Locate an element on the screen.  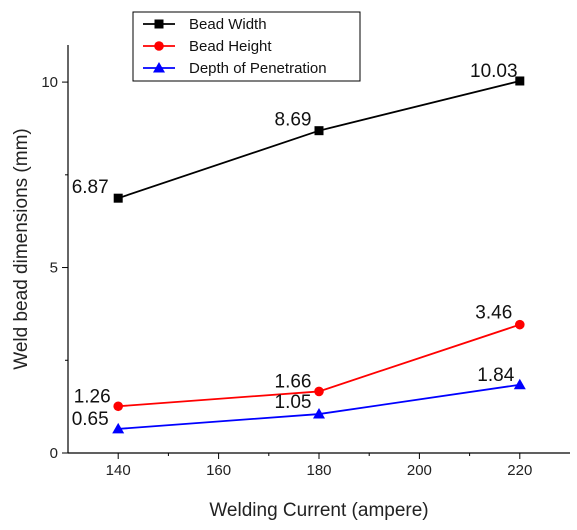
data-label: 3.46 is located at coordinates (493, 313).